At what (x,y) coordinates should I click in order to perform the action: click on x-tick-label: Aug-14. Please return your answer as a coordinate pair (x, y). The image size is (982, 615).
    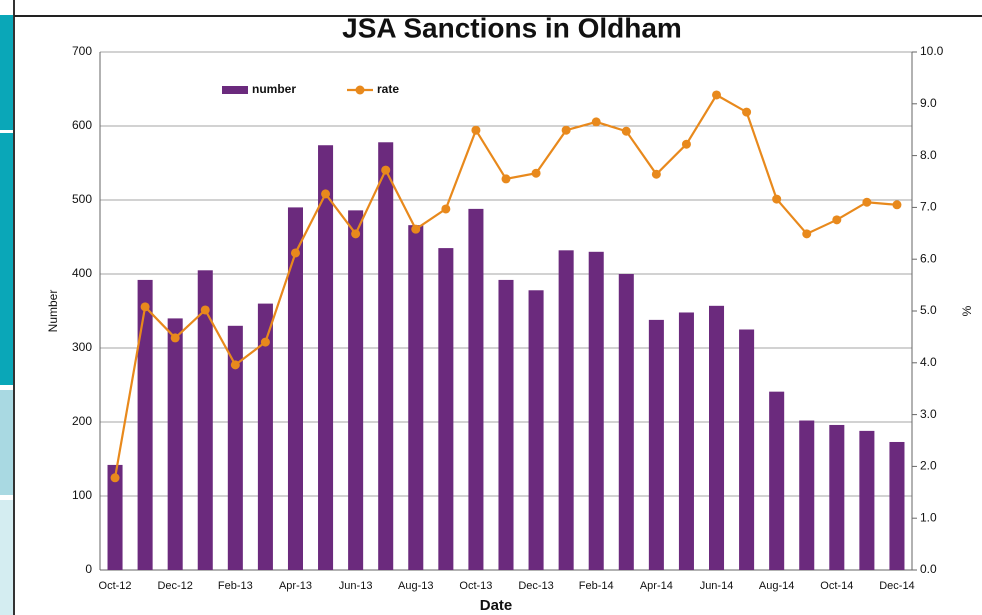
    Looking at the image, I should click on (776, 586).